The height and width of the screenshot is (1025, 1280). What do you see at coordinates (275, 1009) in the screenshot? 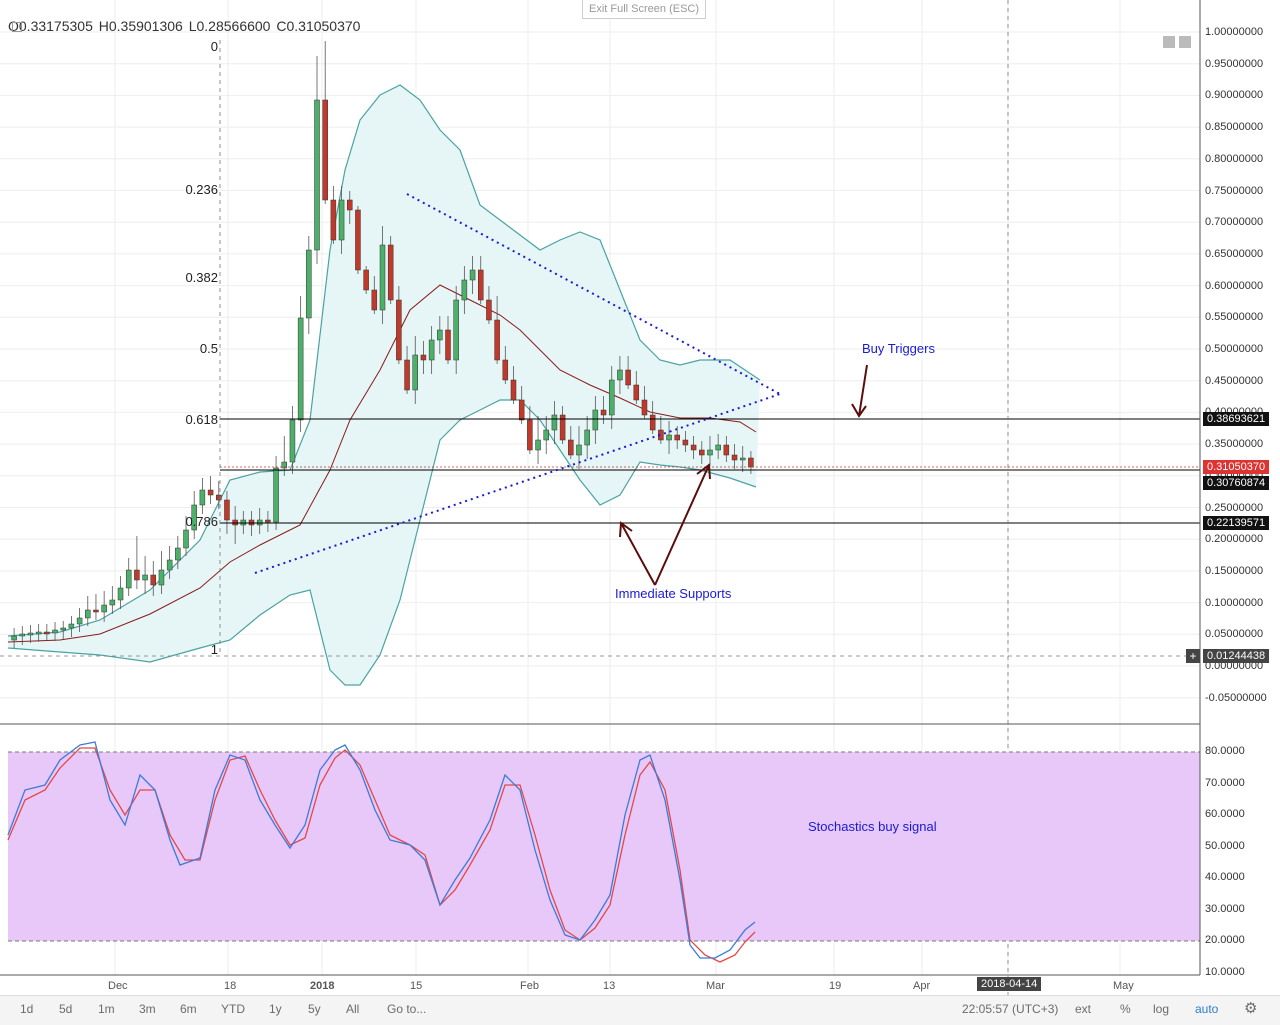
I see `range-1y-button: 1y` at bounding box center [275, 1009].